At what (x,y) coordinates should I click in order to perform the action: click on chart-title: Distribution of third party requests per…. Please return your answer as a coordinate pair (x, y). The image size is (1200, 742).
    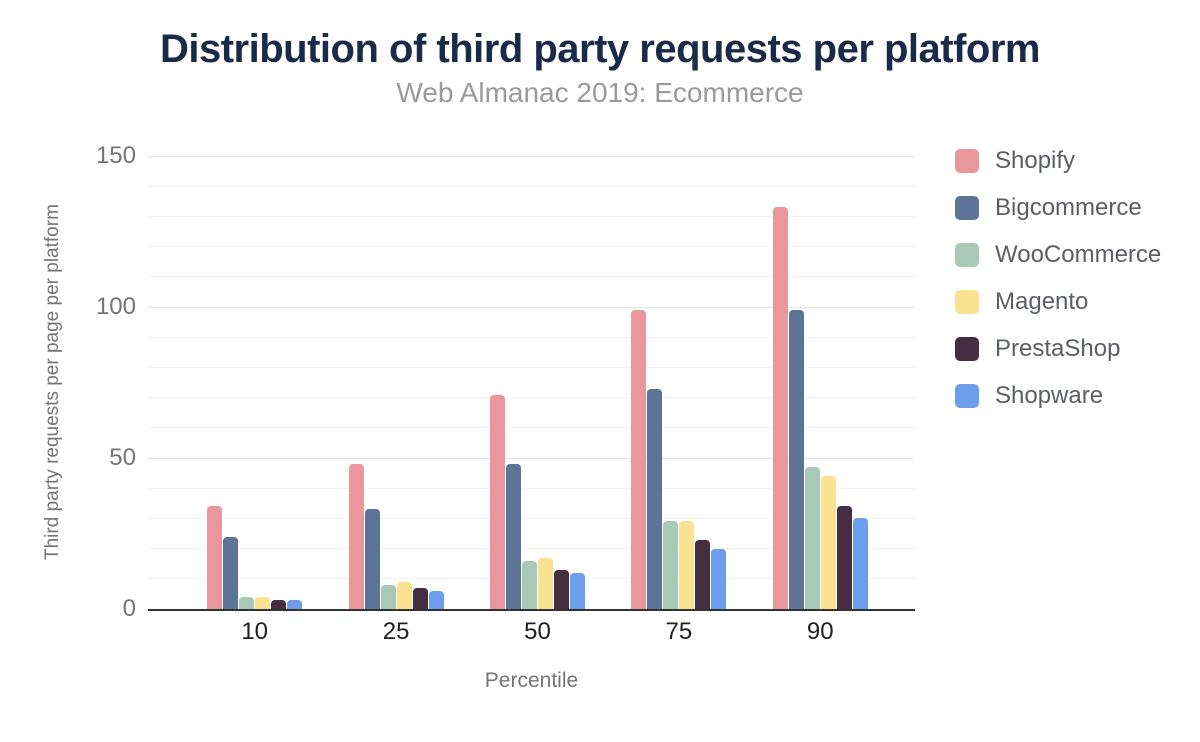
    Looking at the image, I should click on (600, 49).